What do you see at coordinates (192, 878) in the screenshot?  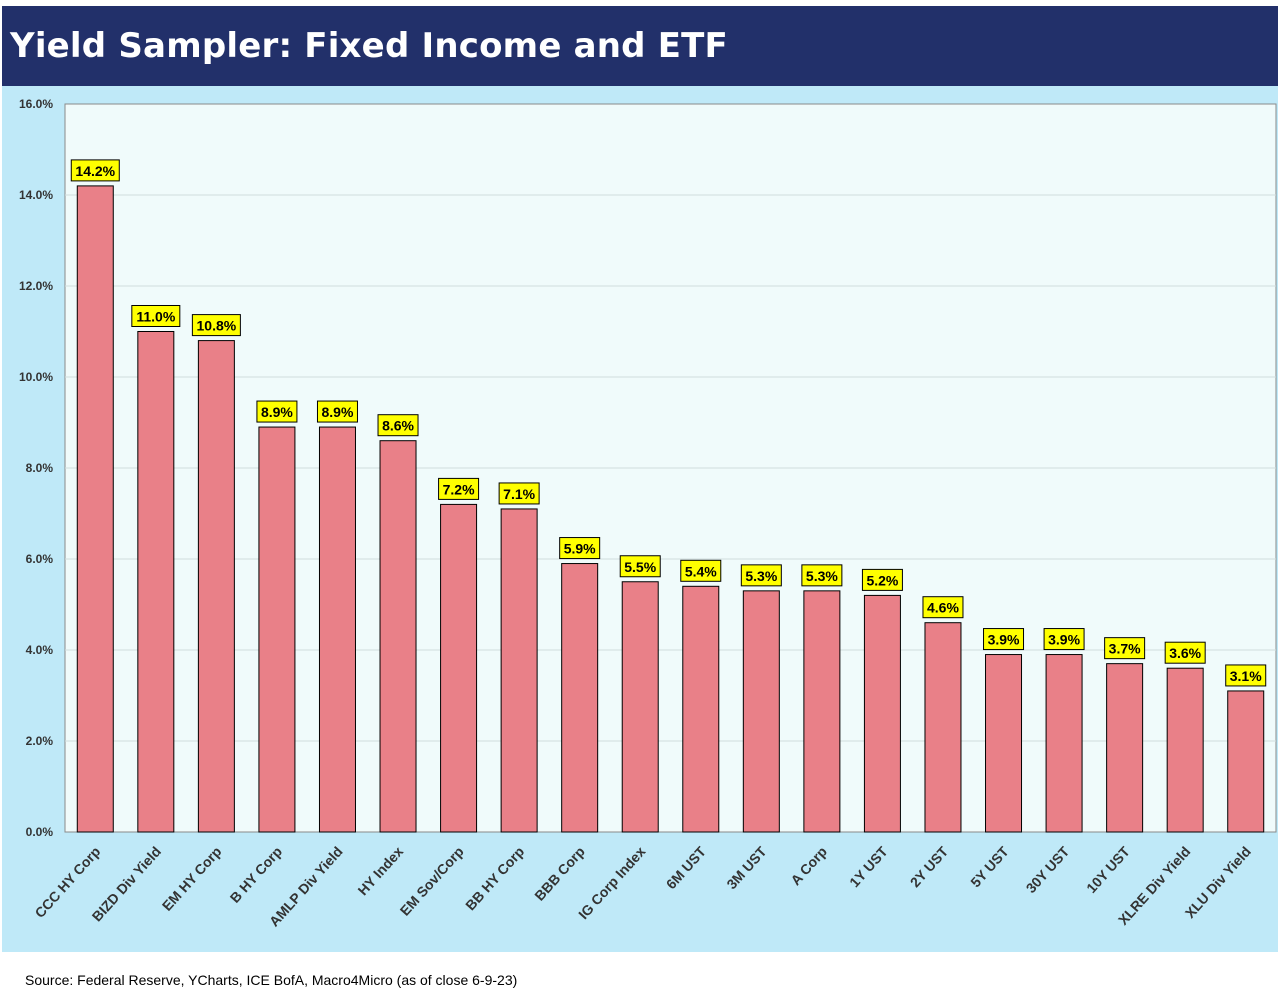 I see `x-tick-label: EM HY Corp` at bounding box center [192, 878].